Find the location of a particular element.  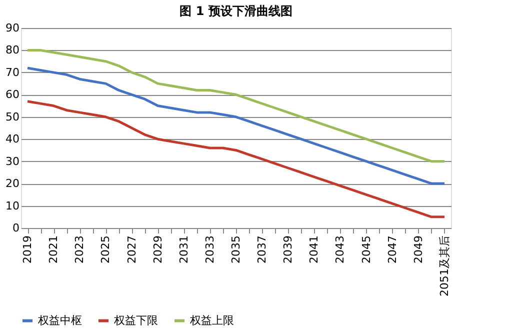

x-tick-label: 2049 is located at coordinates (418, 250).